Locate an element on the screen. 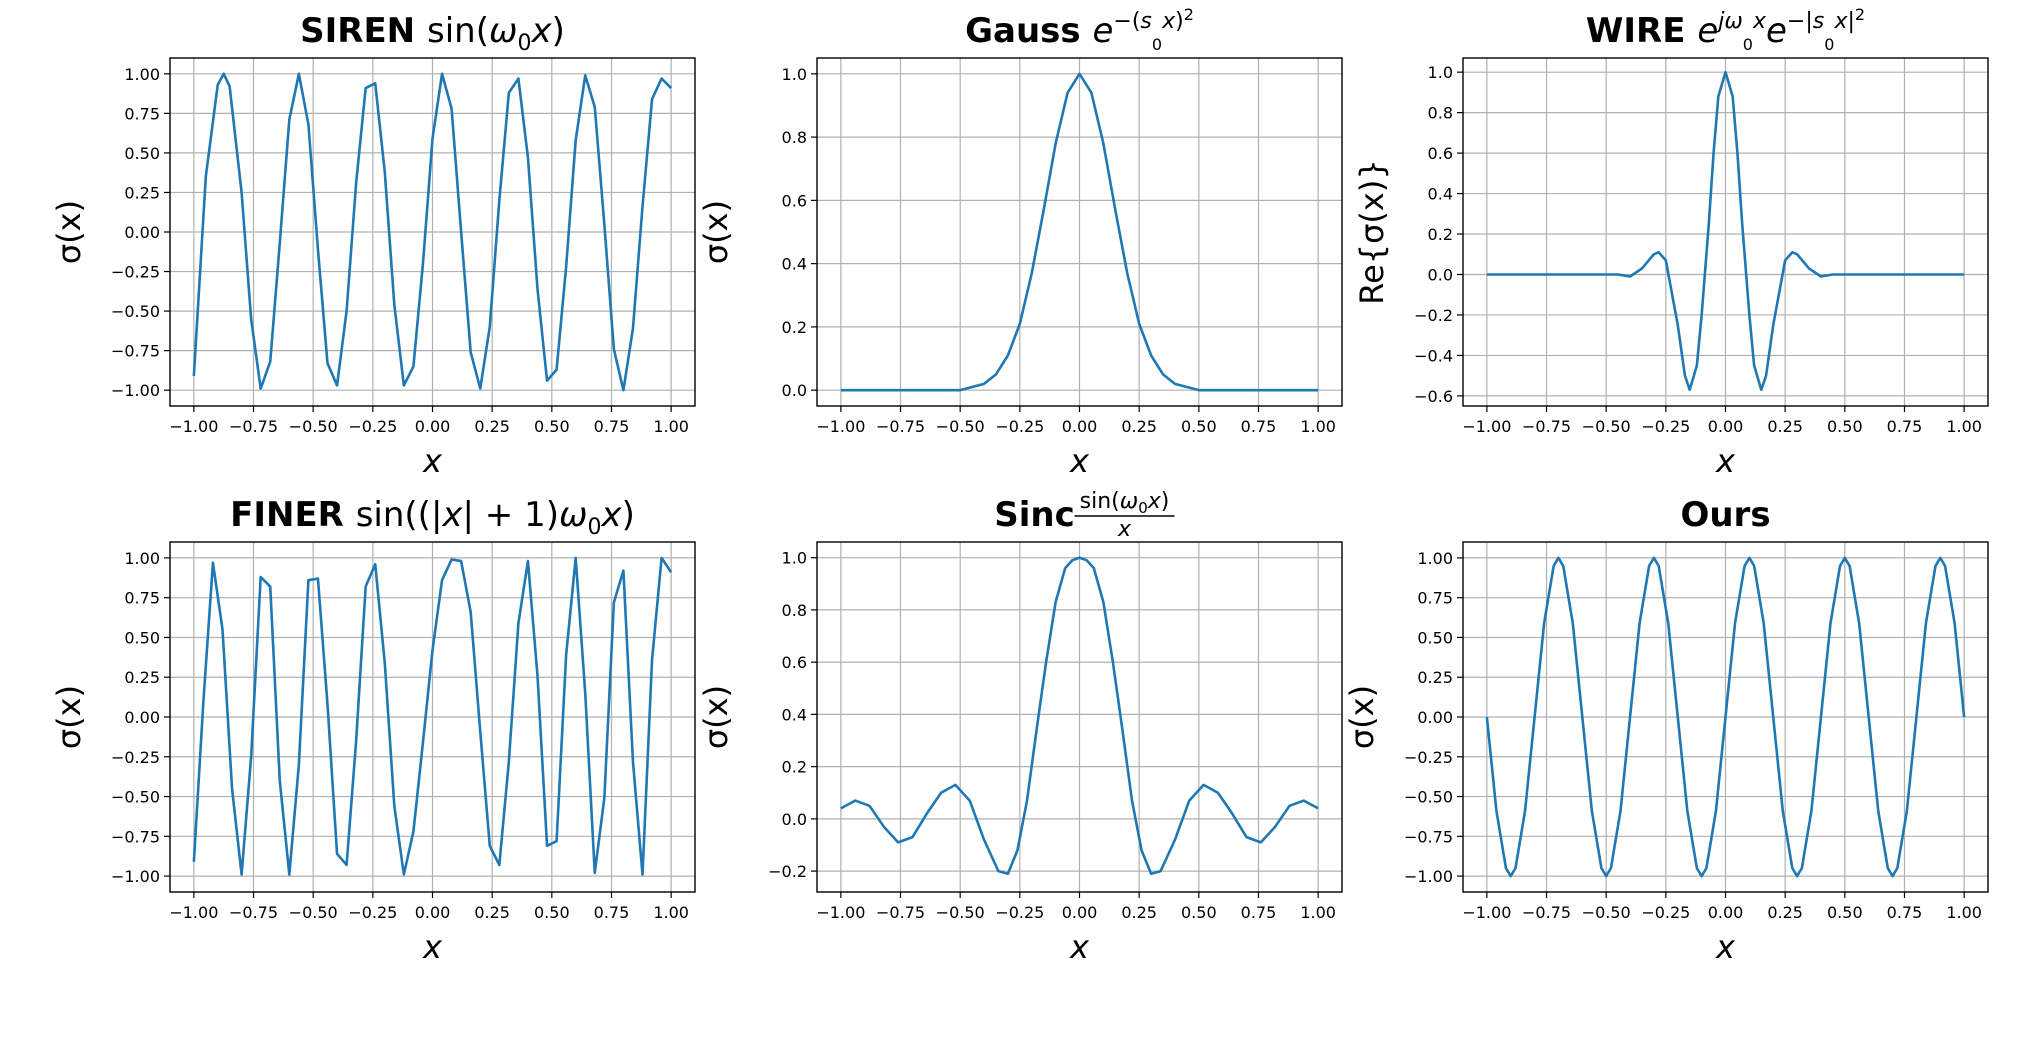 Image resolution: width=2036 pixels, height=1044 pixels. chart-title-fraction-denominator: x is located at coordinates (1124, 529).